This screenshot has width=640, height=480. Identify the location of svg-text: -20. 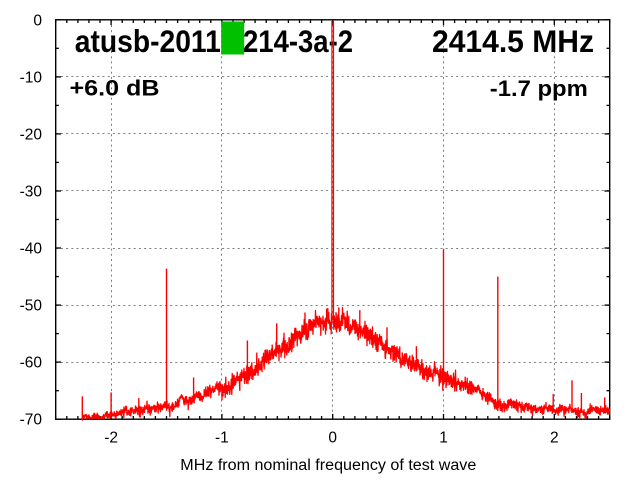
(31, 134).